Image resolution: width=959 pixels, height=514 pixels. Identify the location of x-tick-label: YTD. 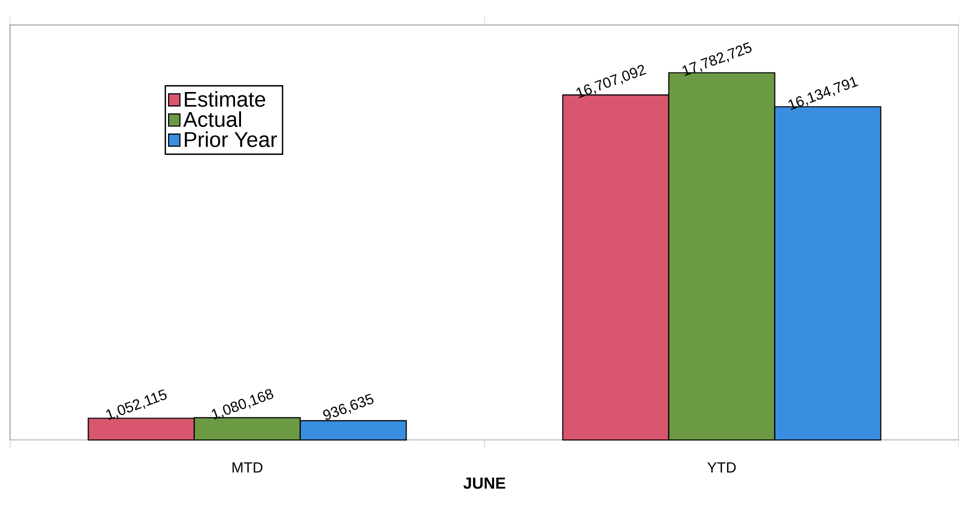
(721, 467).